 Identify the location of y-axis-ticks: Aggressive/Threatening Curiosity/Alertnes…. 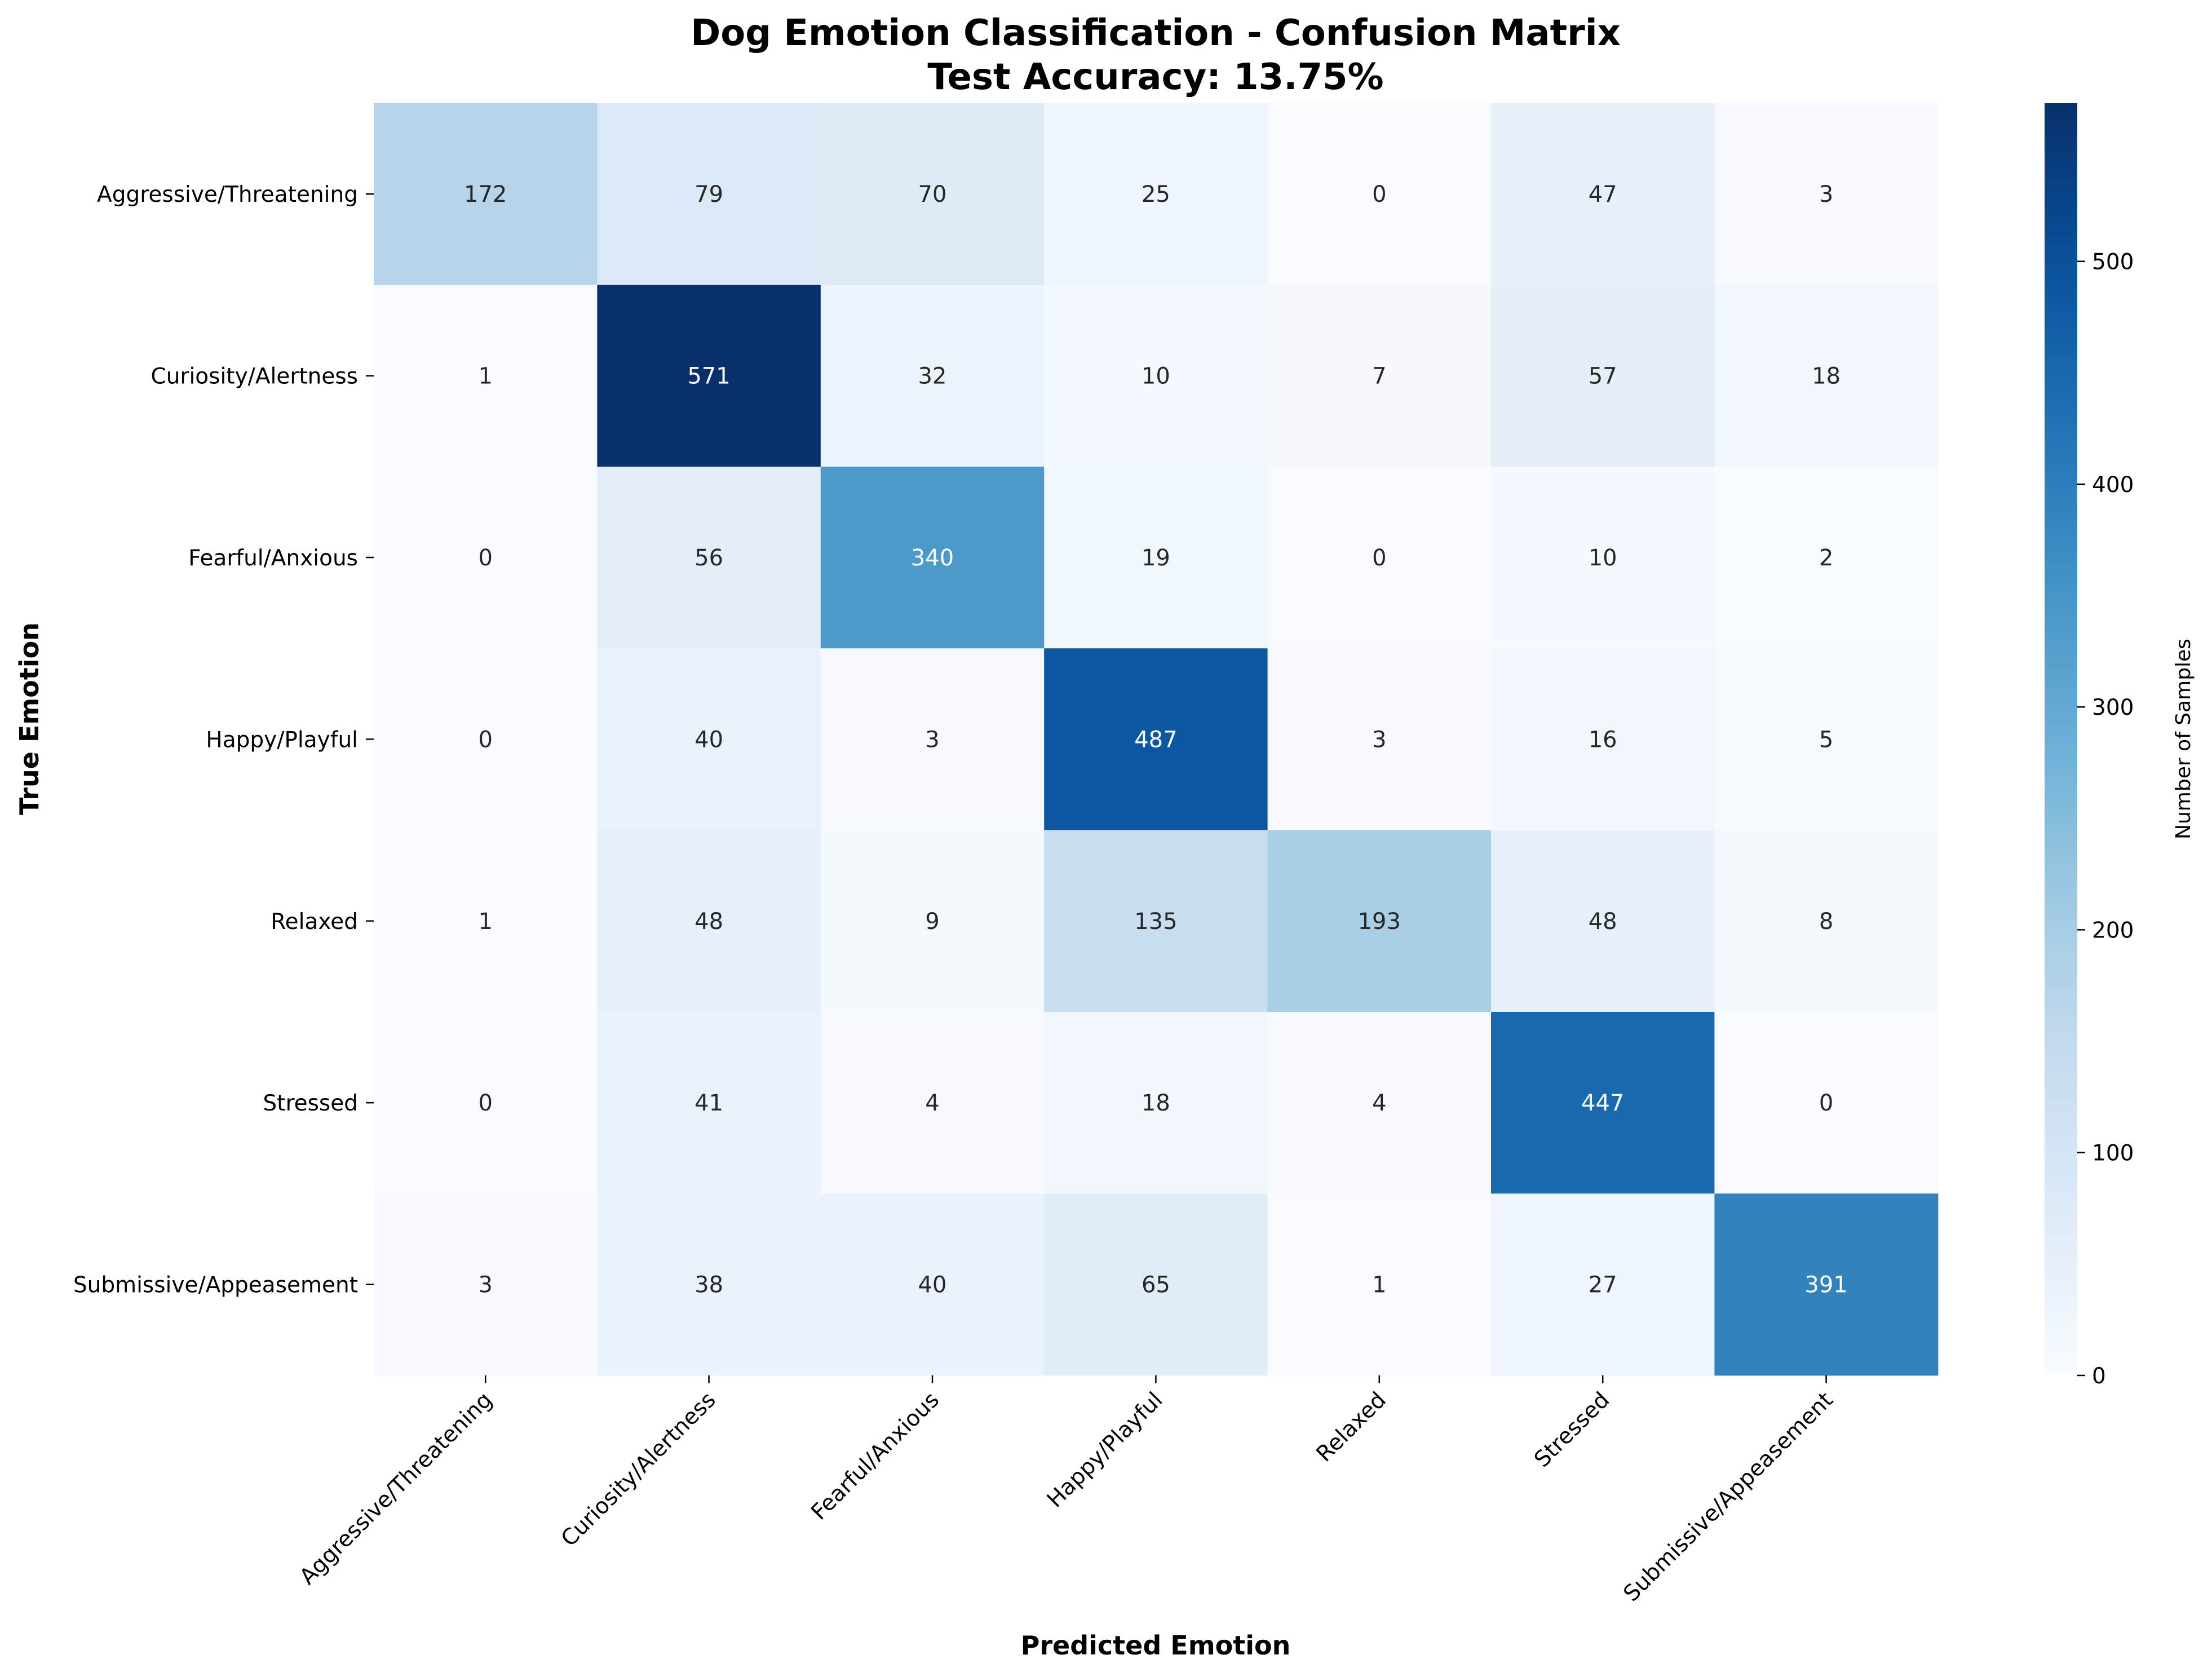
(223, 740).